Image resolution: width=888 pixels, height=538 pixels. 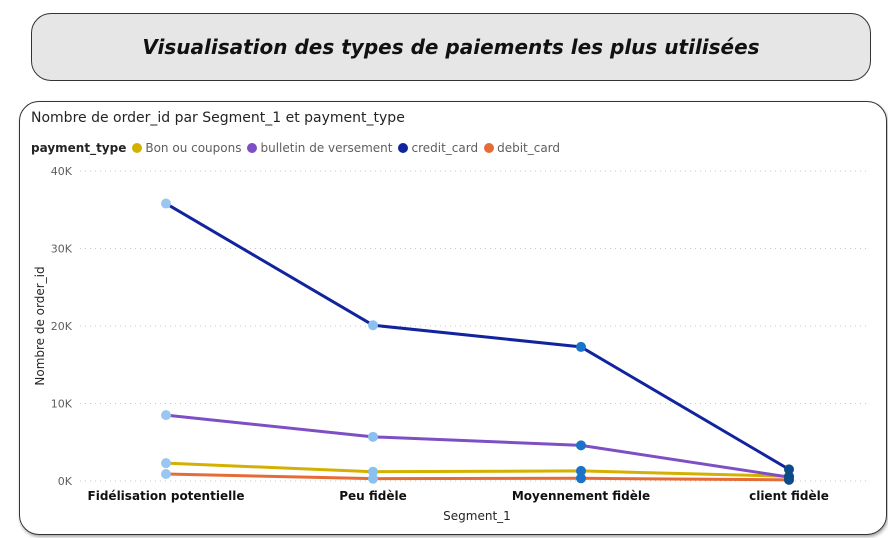 I want to click on legend-item-2: credit_card, so click(x=438, y=148).